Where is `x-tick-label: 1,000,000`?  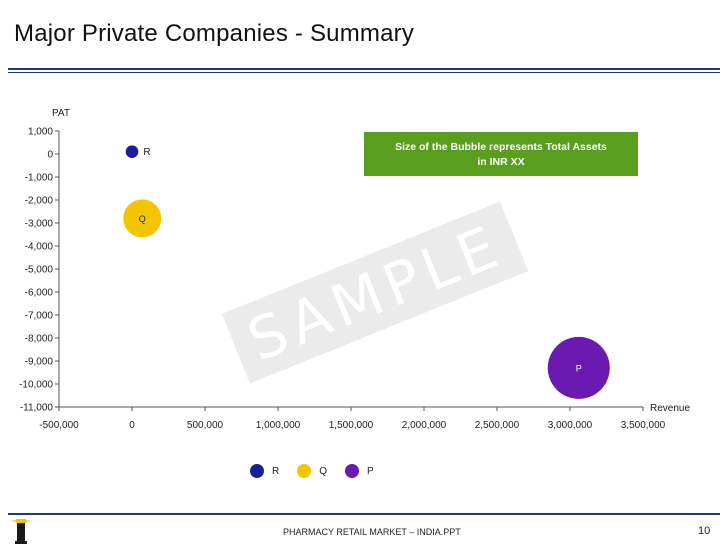 x-tick-label: 1,000,000 is located at coordinates (278, 425).